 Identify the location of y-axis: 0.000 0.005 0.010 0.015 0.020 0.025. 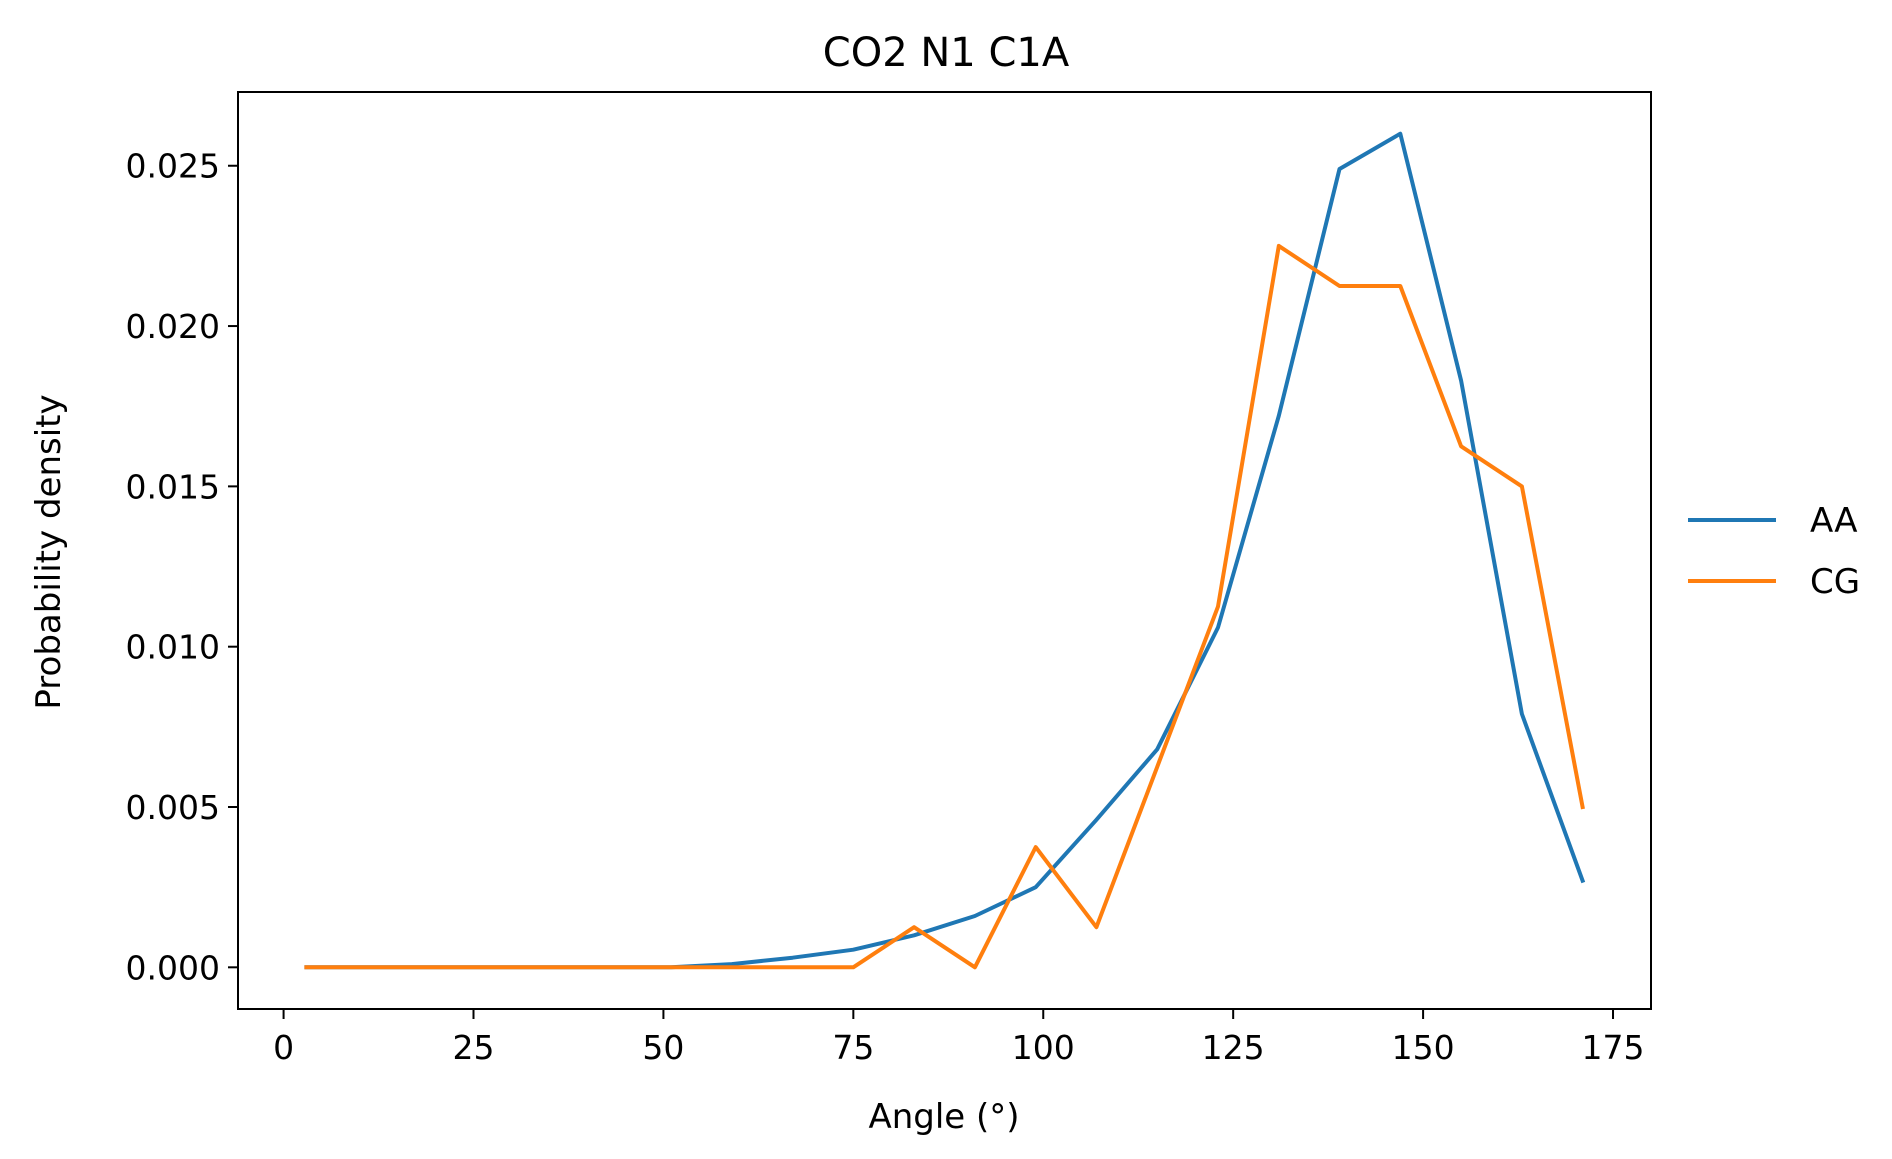
(182, 567).